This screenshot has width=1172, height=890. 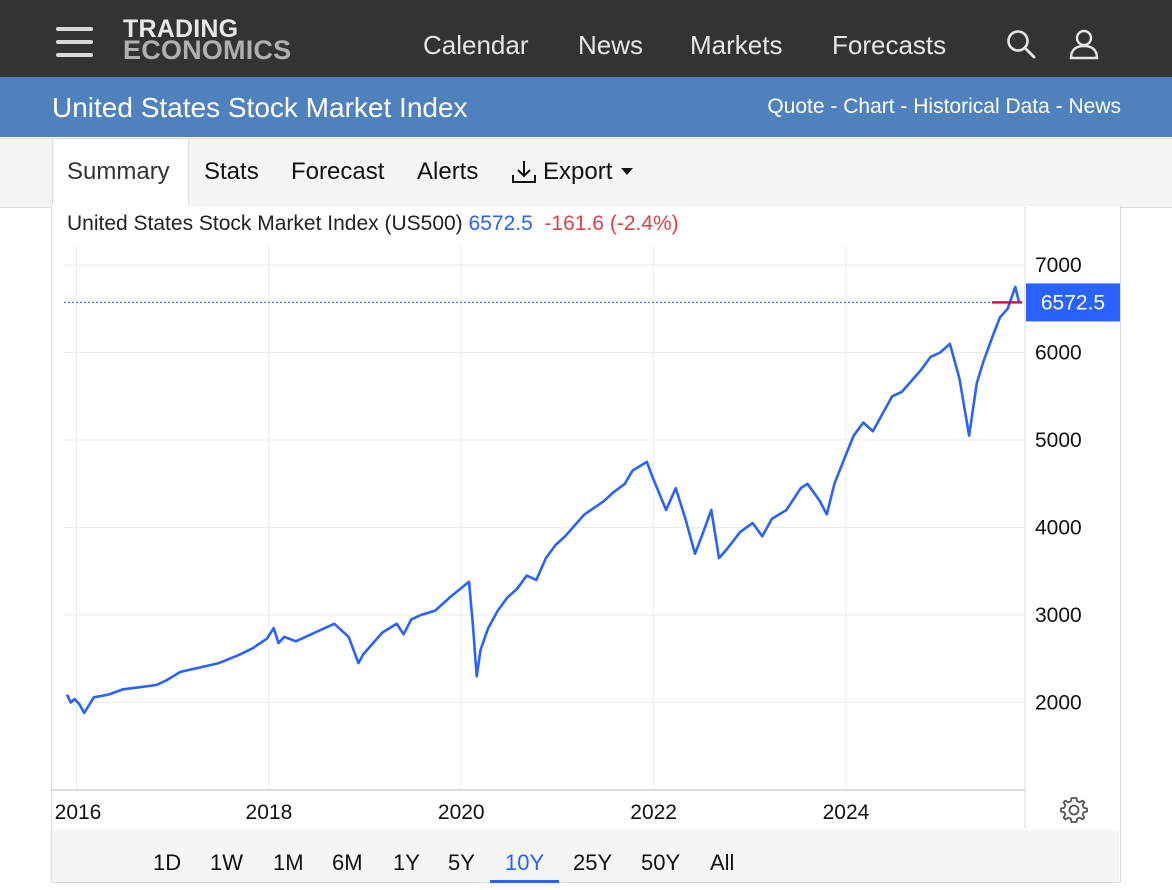 What do you see at coordinates (226, 862) in the screenshot?
I see `range-1w: 1W` at bounding box center [226, 862].